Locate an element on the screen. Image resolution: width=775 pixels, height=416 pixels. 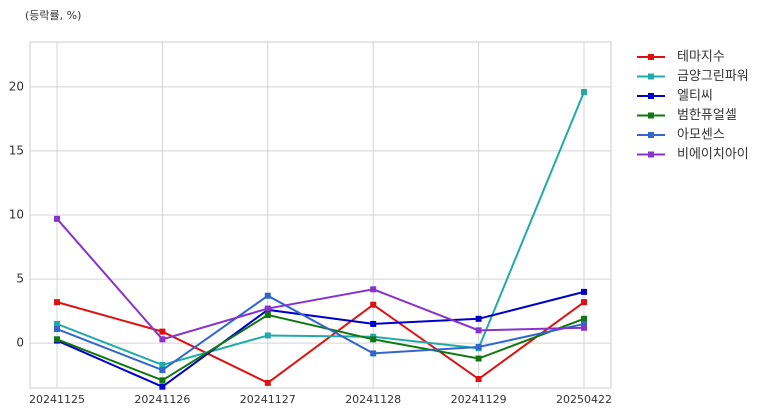
legend-label: 비에이치아이 is located at coordinates (713, 154).